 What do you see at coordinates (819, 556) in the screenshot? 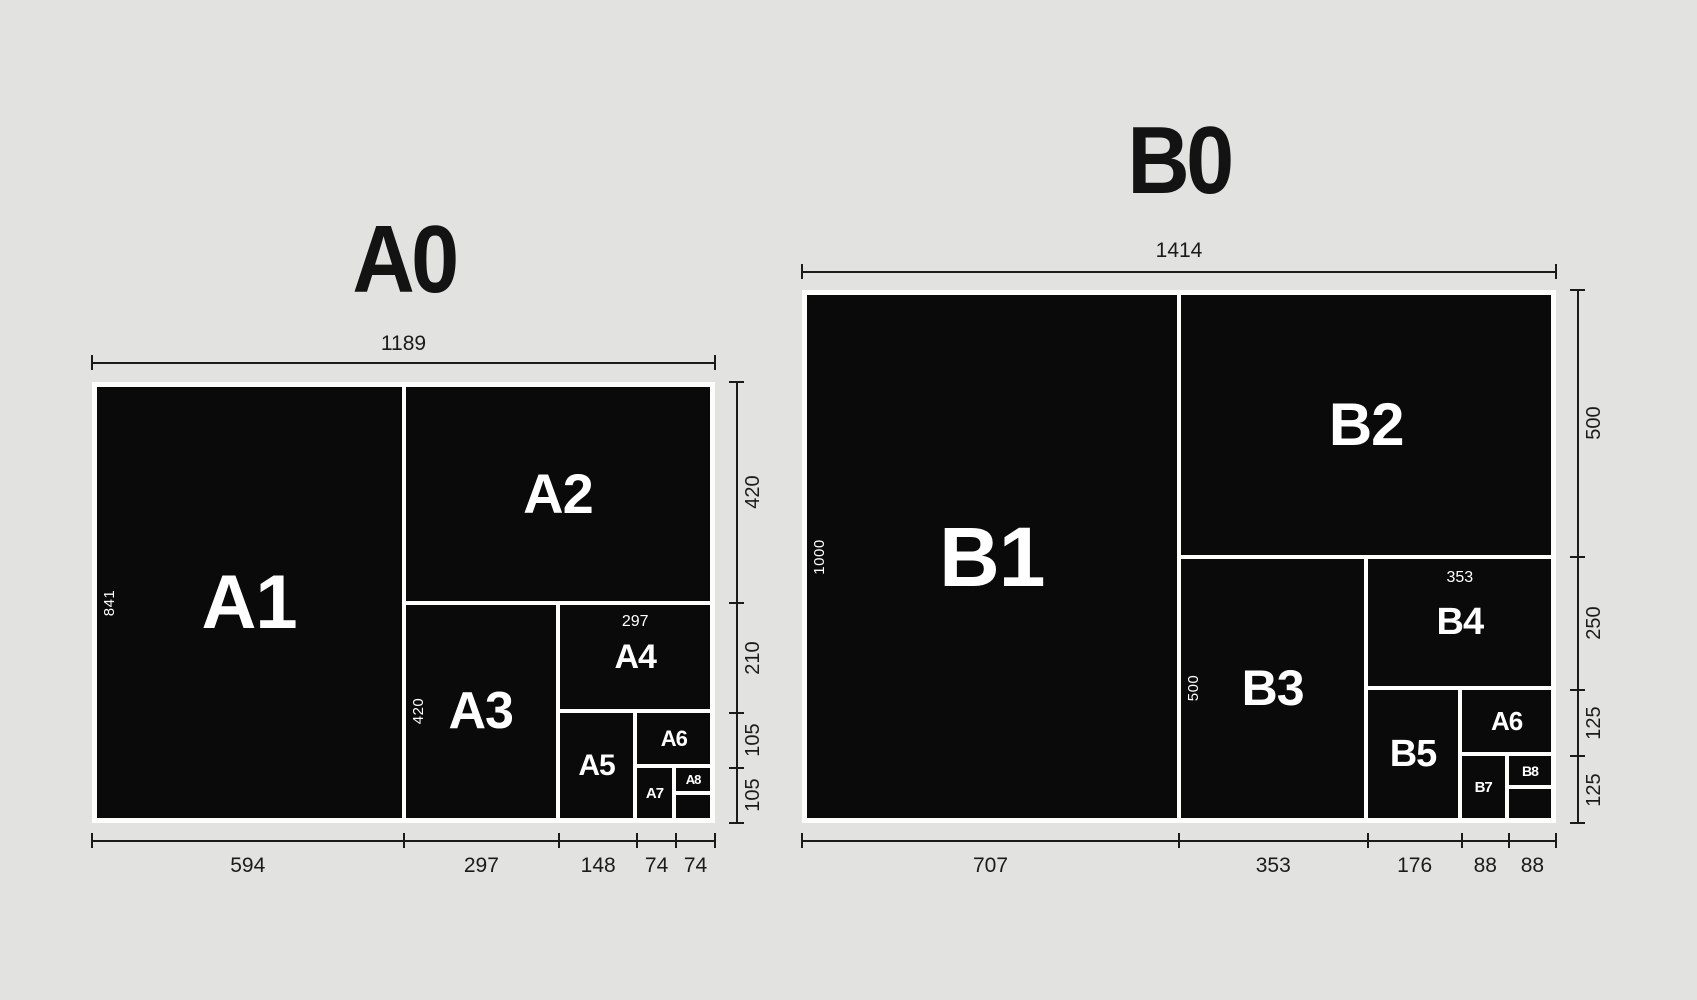
I see `b1-height-dim: 1000` at bounding box center [819, 556].